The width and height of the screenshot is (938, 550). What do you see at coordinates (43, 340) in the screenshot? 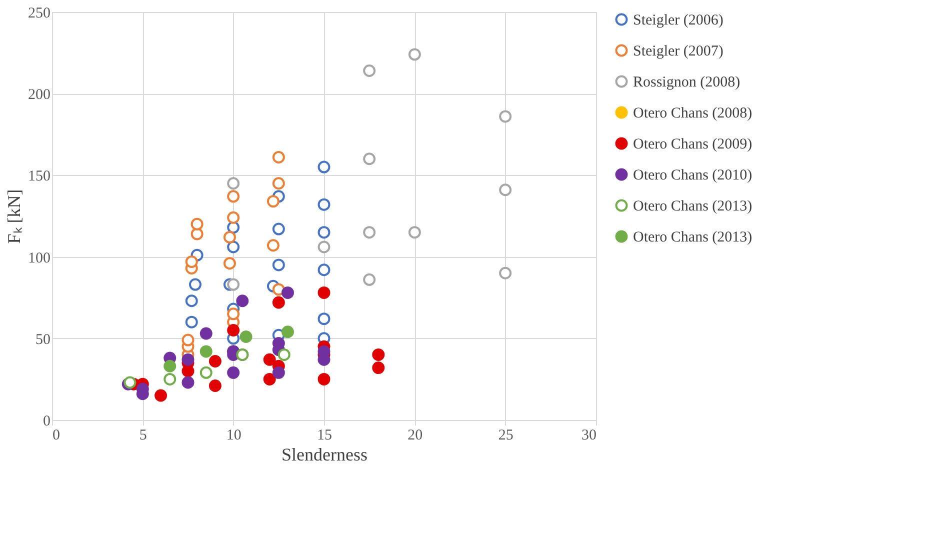
I see `y-tick-label: 50` at bounding box center [43, 340].